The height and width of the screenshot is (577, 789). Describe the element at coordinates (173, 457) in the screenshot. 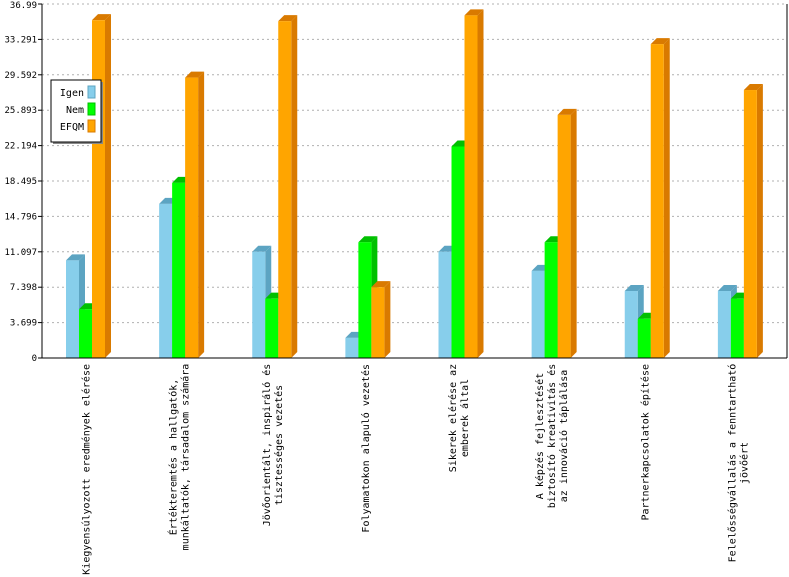

I see `x-tick-label-line: Értékteremtés a hallgatók,` at that location.